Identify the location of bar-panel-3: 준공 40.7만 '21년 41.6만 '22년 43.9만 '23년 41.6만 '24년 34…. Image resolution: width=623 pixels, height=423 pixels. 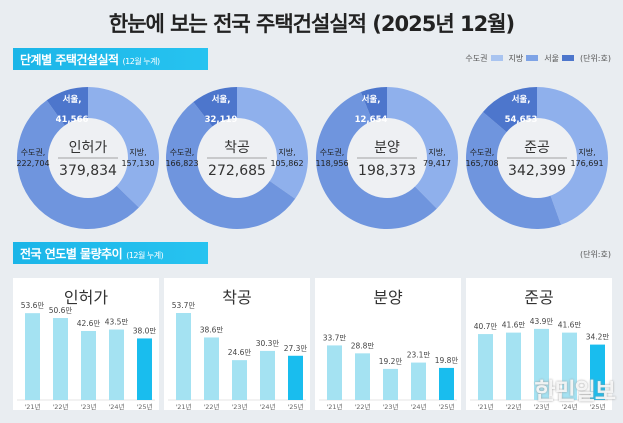
(539, 344).